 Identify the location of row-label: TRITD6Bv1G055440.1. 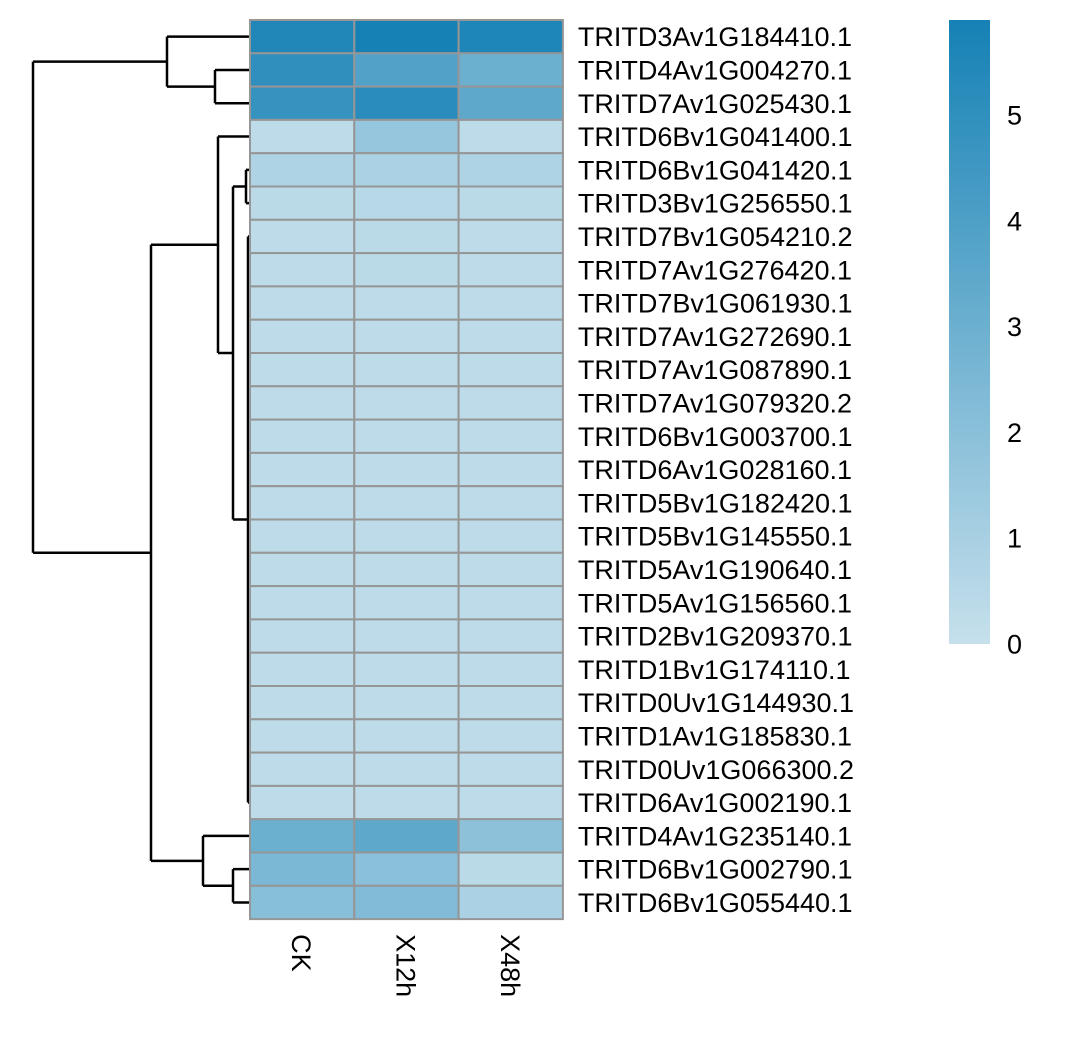
(715, 903).